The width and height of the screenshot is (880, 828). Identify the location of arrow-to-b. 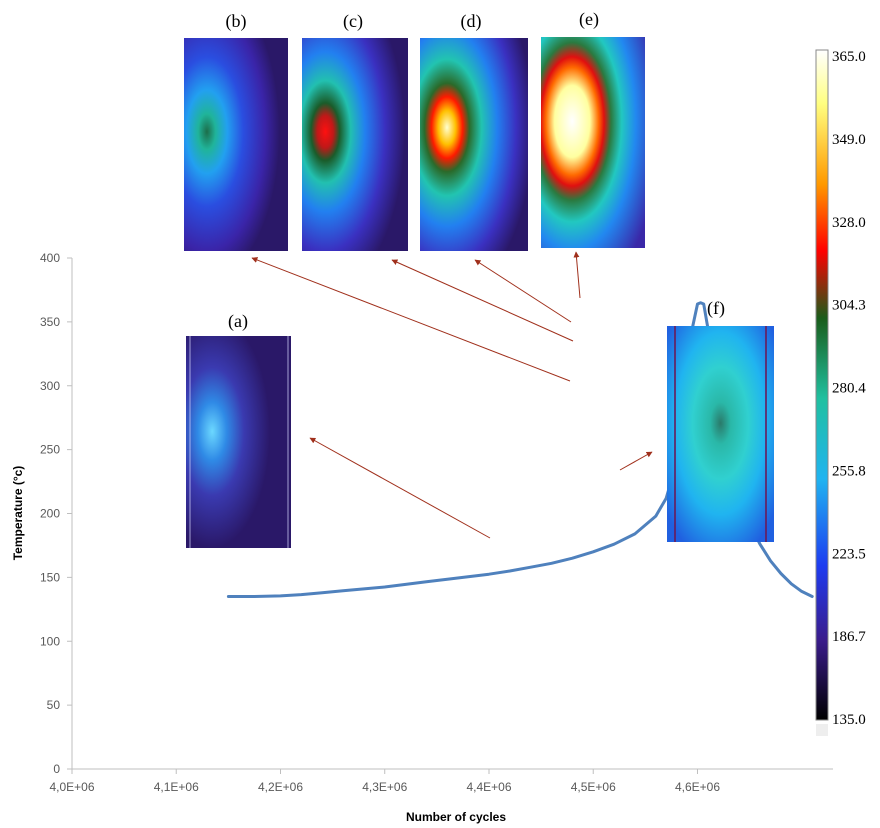
(411, 319).